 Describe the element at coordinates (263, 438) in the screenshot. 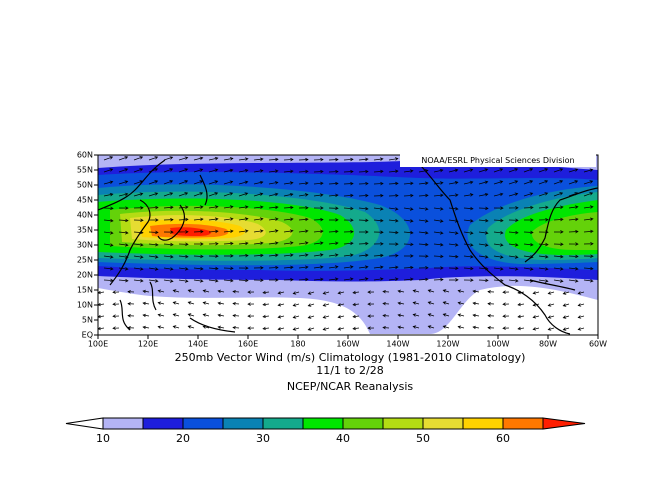

I see `colorbar-label: 30` at that location.